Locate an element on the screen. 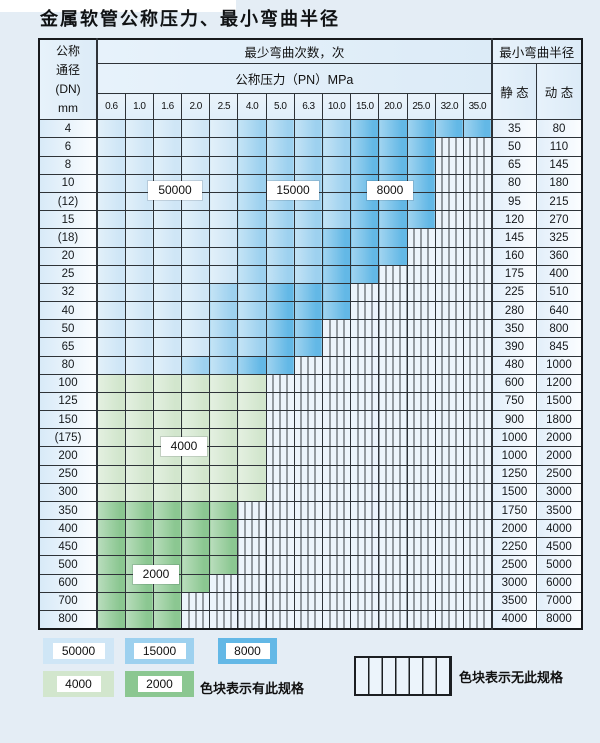 Image resolution: width=600 pixels, height=743 pixels. dynamic-radius-cell: 4500 is located at coordinates (559, 547).